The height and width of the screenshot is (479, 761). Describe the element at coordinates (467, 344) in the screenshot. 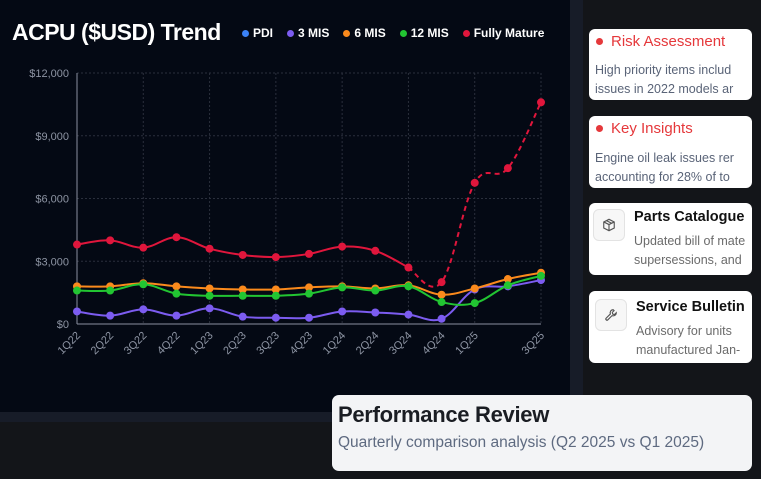

I see `x-tick-label: 1Q25` at that location.